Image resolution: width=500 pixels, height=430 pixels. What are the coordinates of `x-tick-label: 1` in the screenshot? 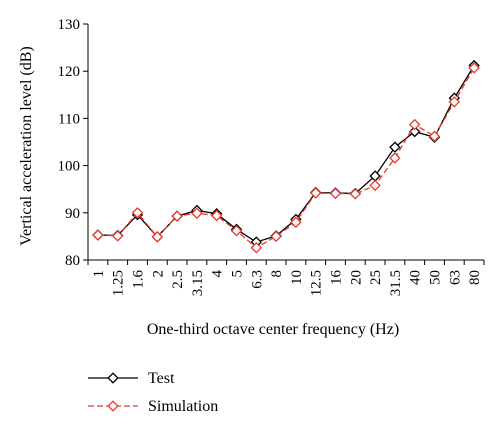 It's located at (99, 274).